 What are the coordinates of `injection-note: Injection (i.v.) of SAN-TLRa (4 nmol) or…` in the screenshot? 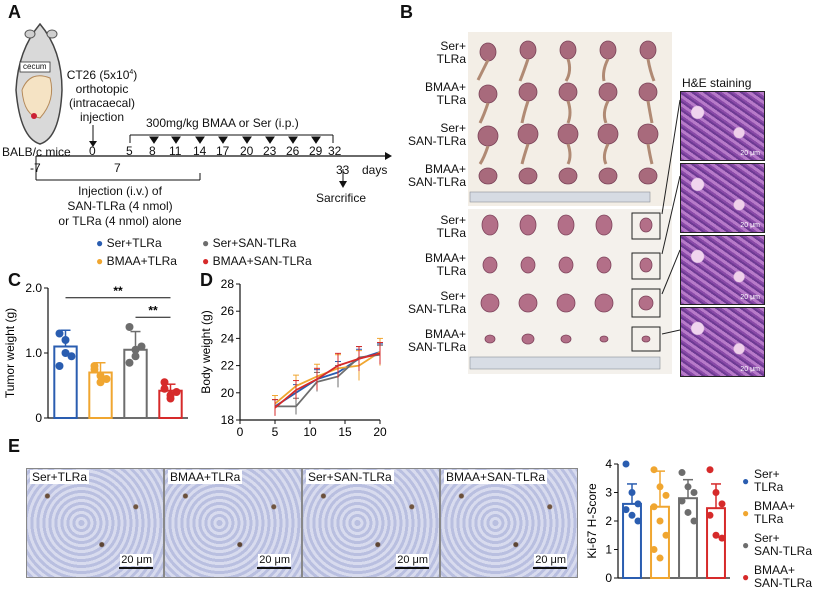 It's located at (120, 206).